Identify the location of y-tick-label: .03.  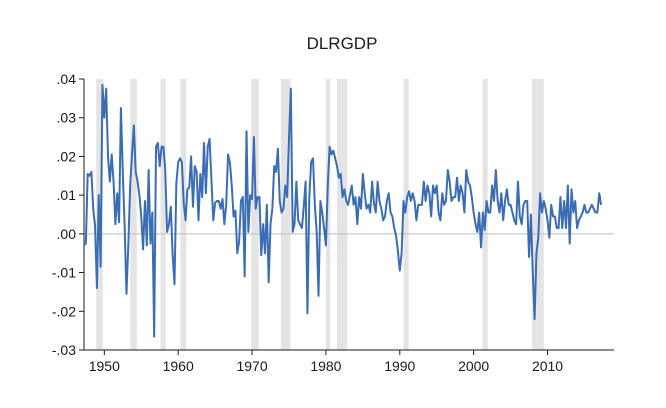
(67, 118).